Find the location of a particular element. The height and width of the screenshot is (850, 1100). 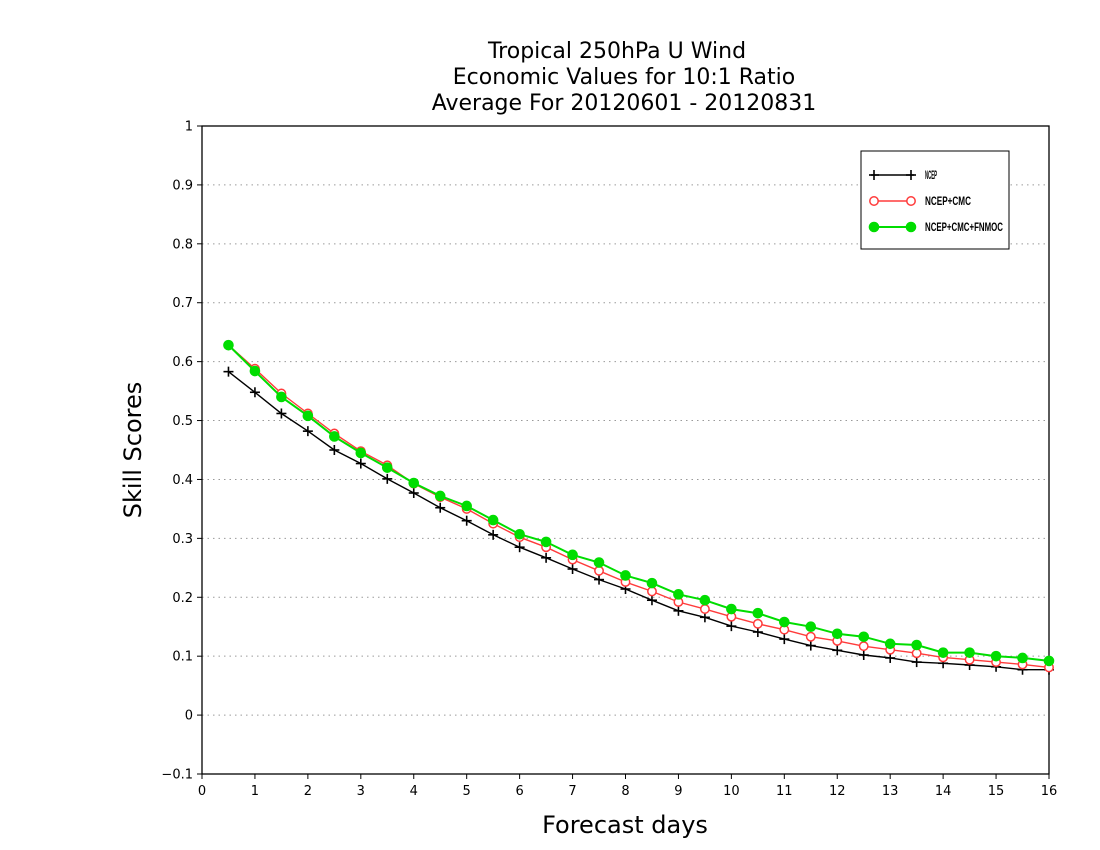

legend: NCEP NCEP+CMC NCEP+CMC+FNMOC is located at coordinates (935, 200).